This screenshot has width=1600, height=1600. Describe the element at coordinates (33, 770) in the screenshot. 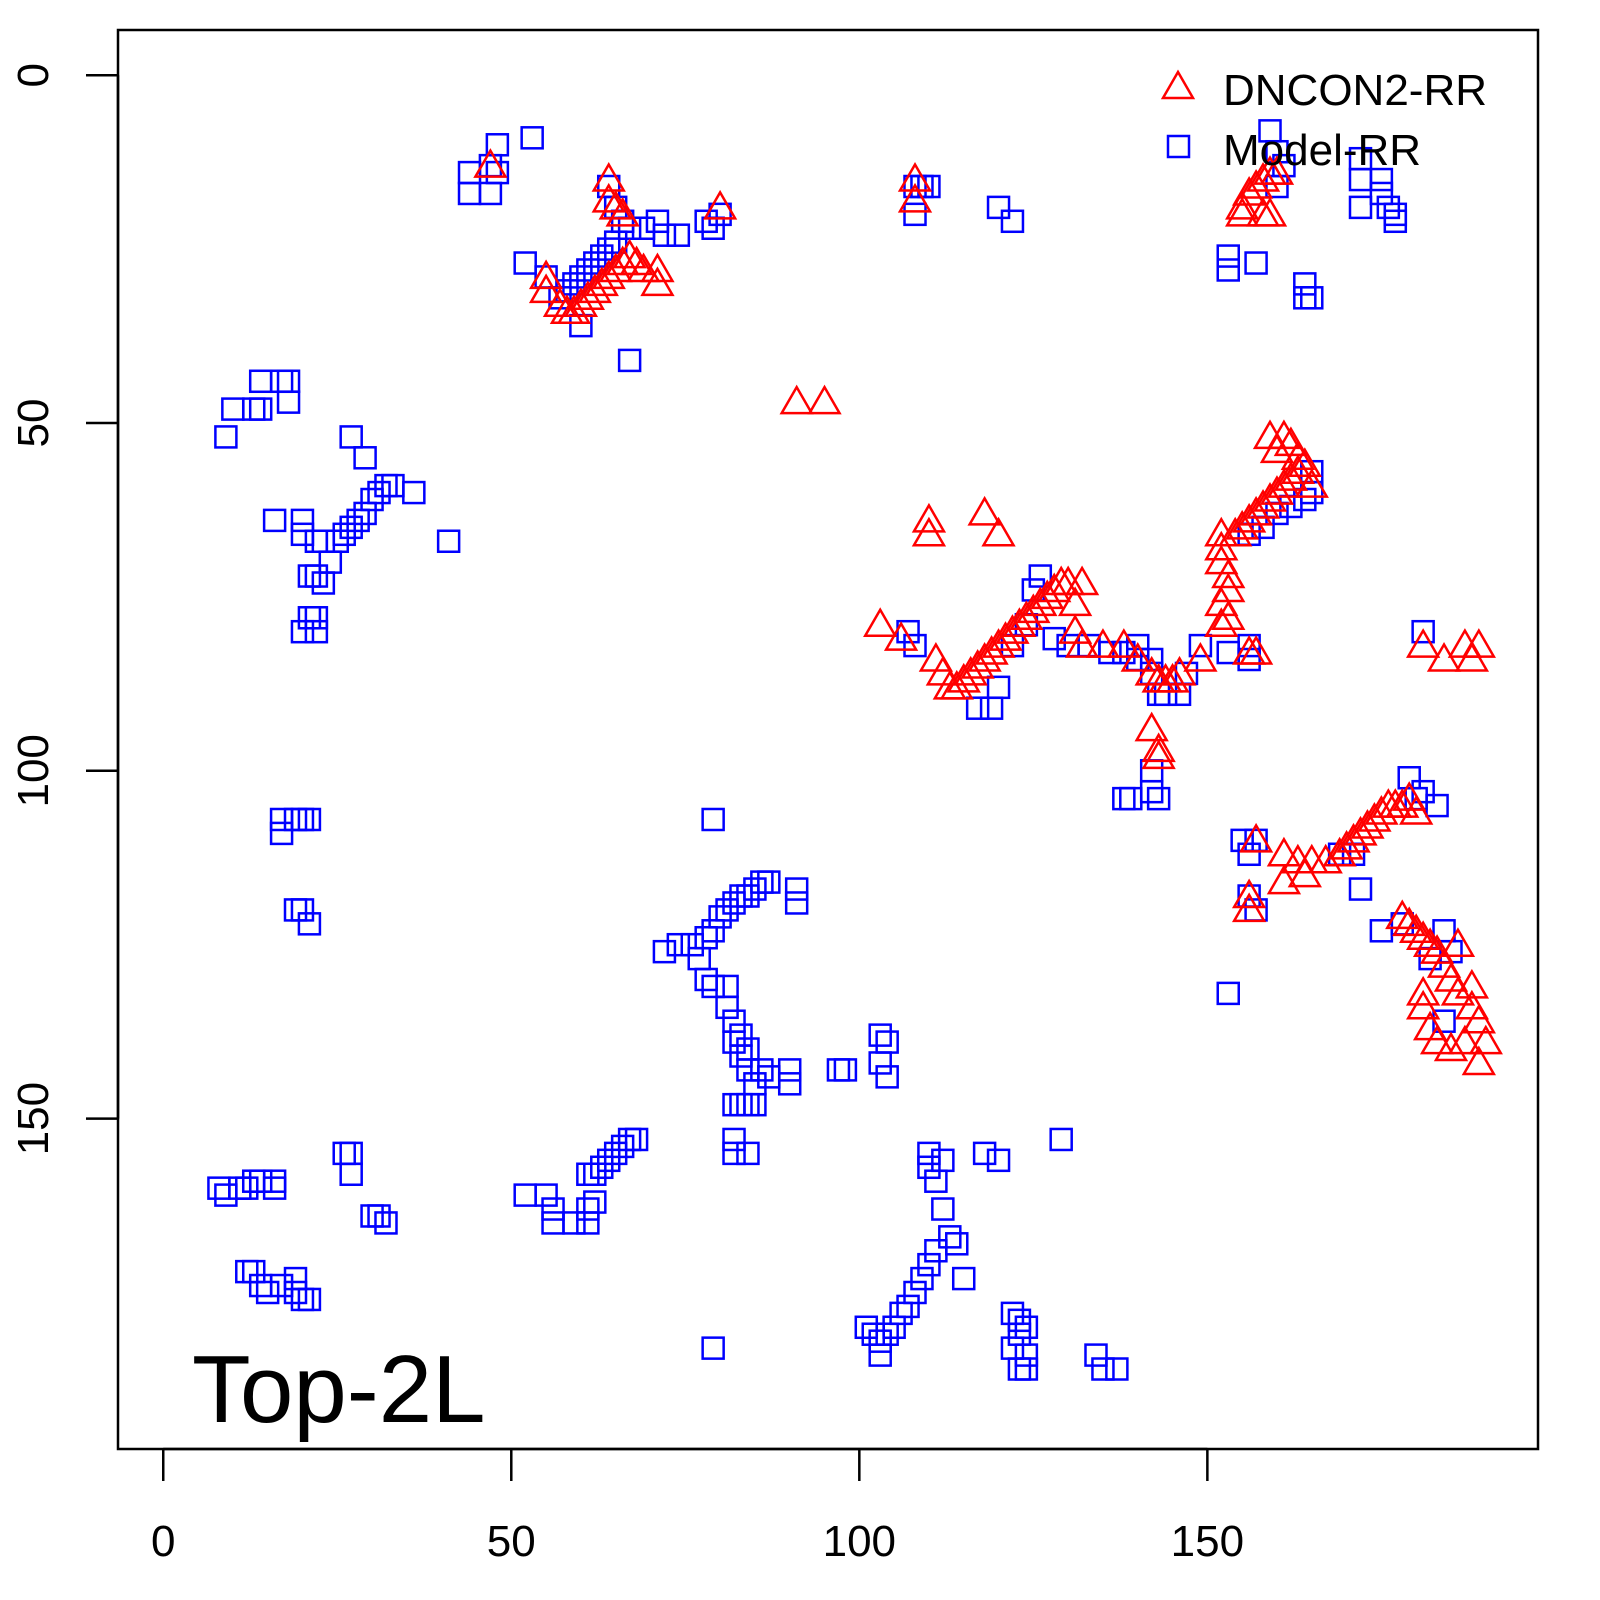

I see `y-tick-label: 100` at that location.